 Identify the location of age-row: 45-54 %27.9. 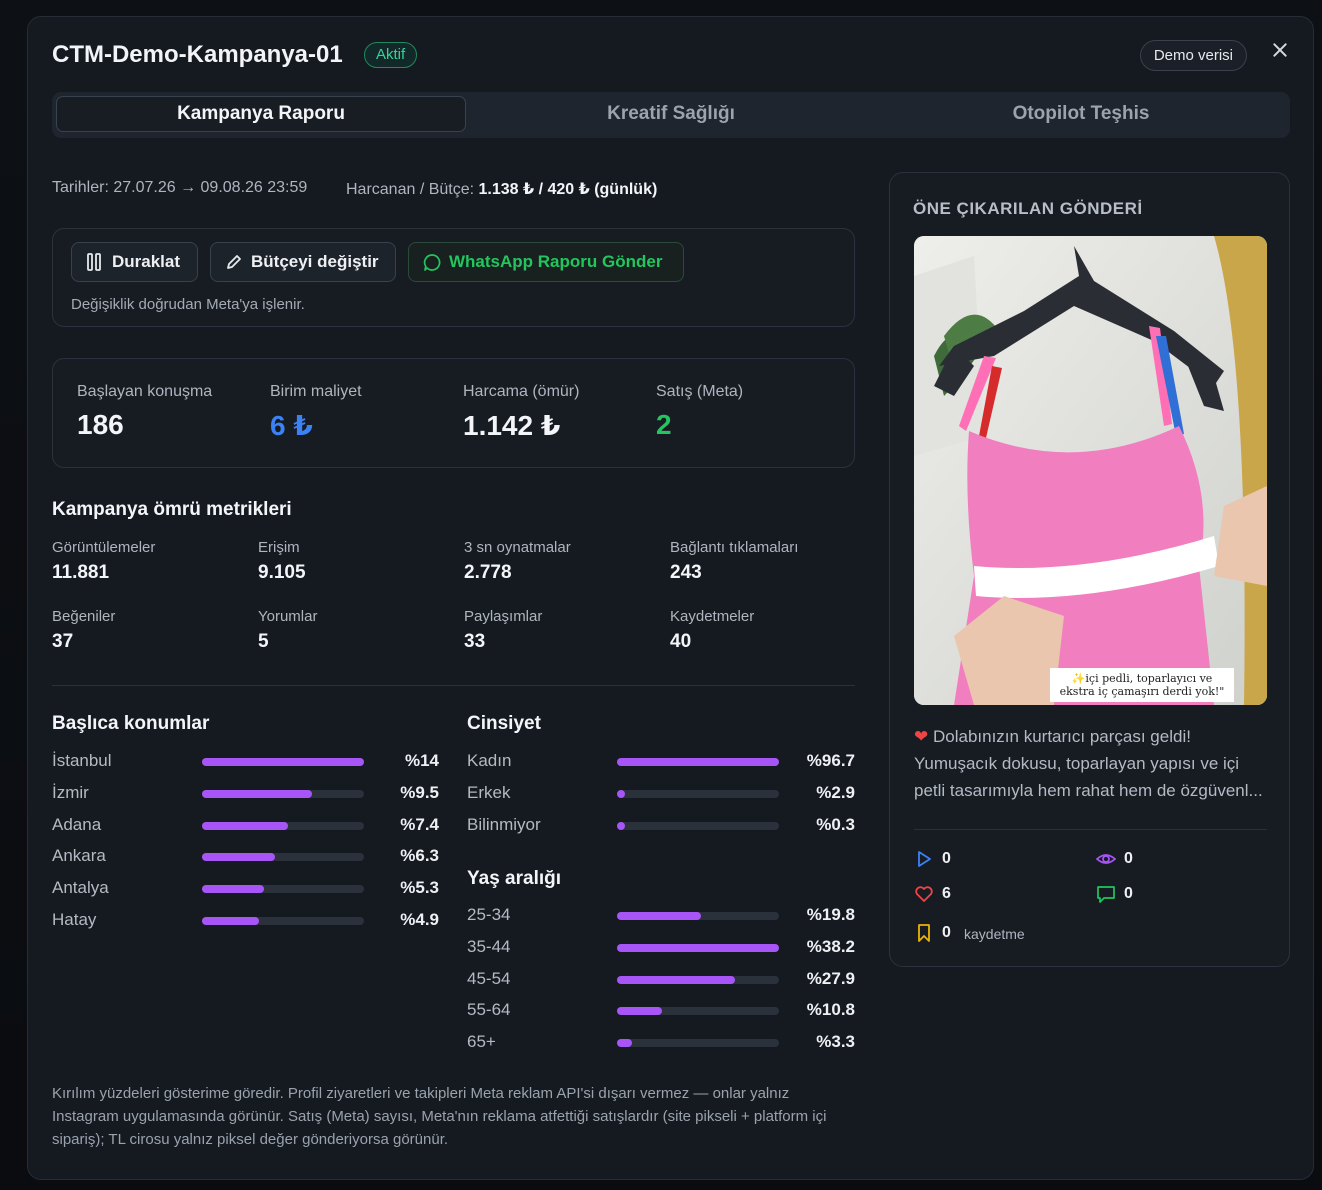
(661, 979).